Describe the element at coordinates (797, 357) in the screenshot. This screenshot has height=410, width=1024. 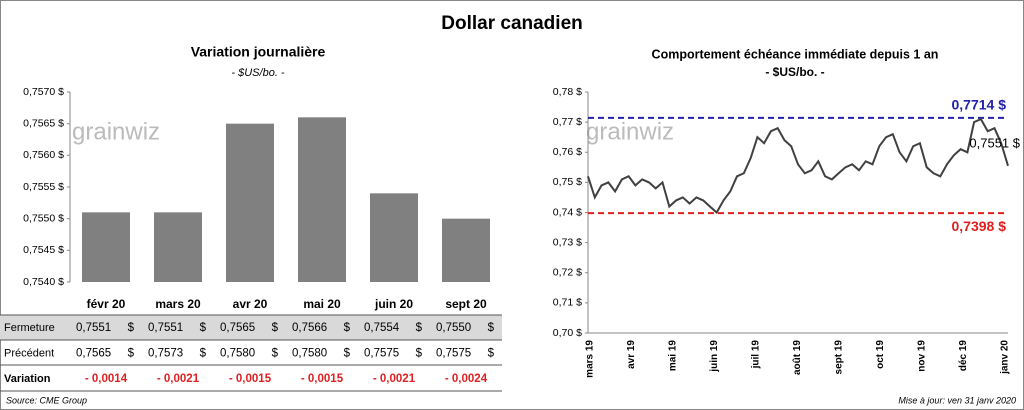
I see `x-tick-label: août 19` at that location.